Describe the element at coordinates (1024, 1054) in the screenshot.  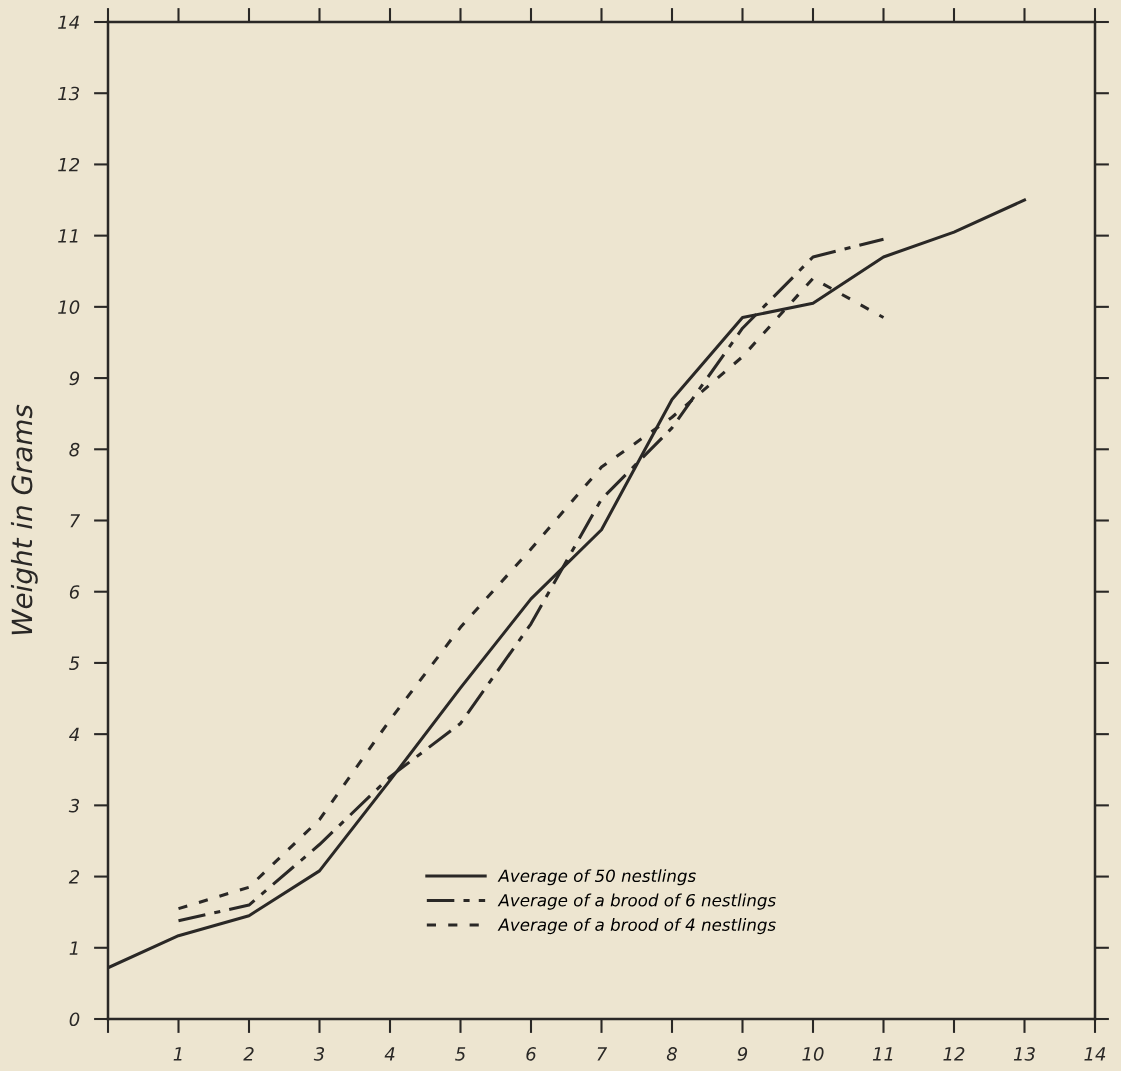
I see `x-tick-label: 13` at that location.